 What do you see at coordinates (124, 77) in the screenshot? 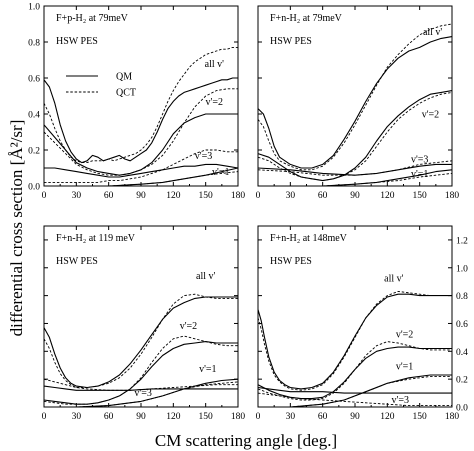
I see `legend-label-qm: QM` at bounding box center [124, 77].